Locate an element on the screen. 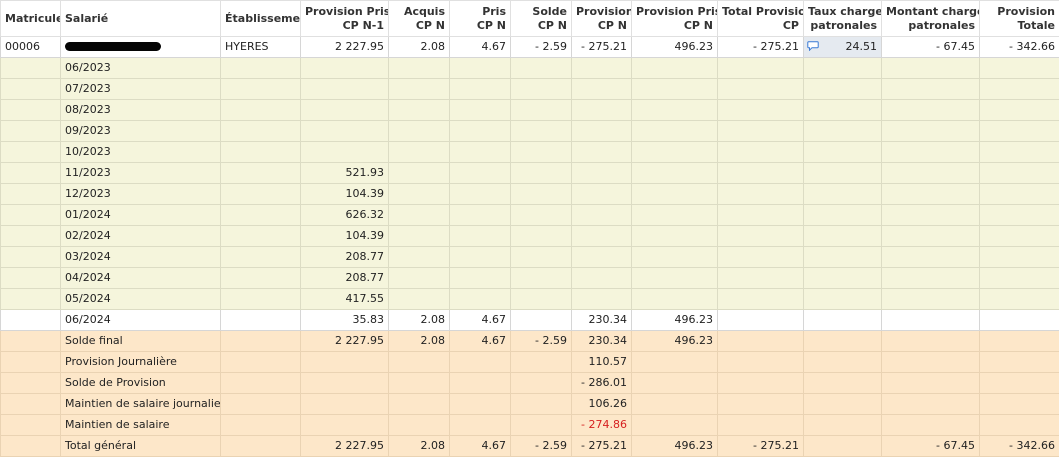 The width and height of the screenshot is (1059, 457). row-label: Provision Journalière is located at coordinates (141, 362).